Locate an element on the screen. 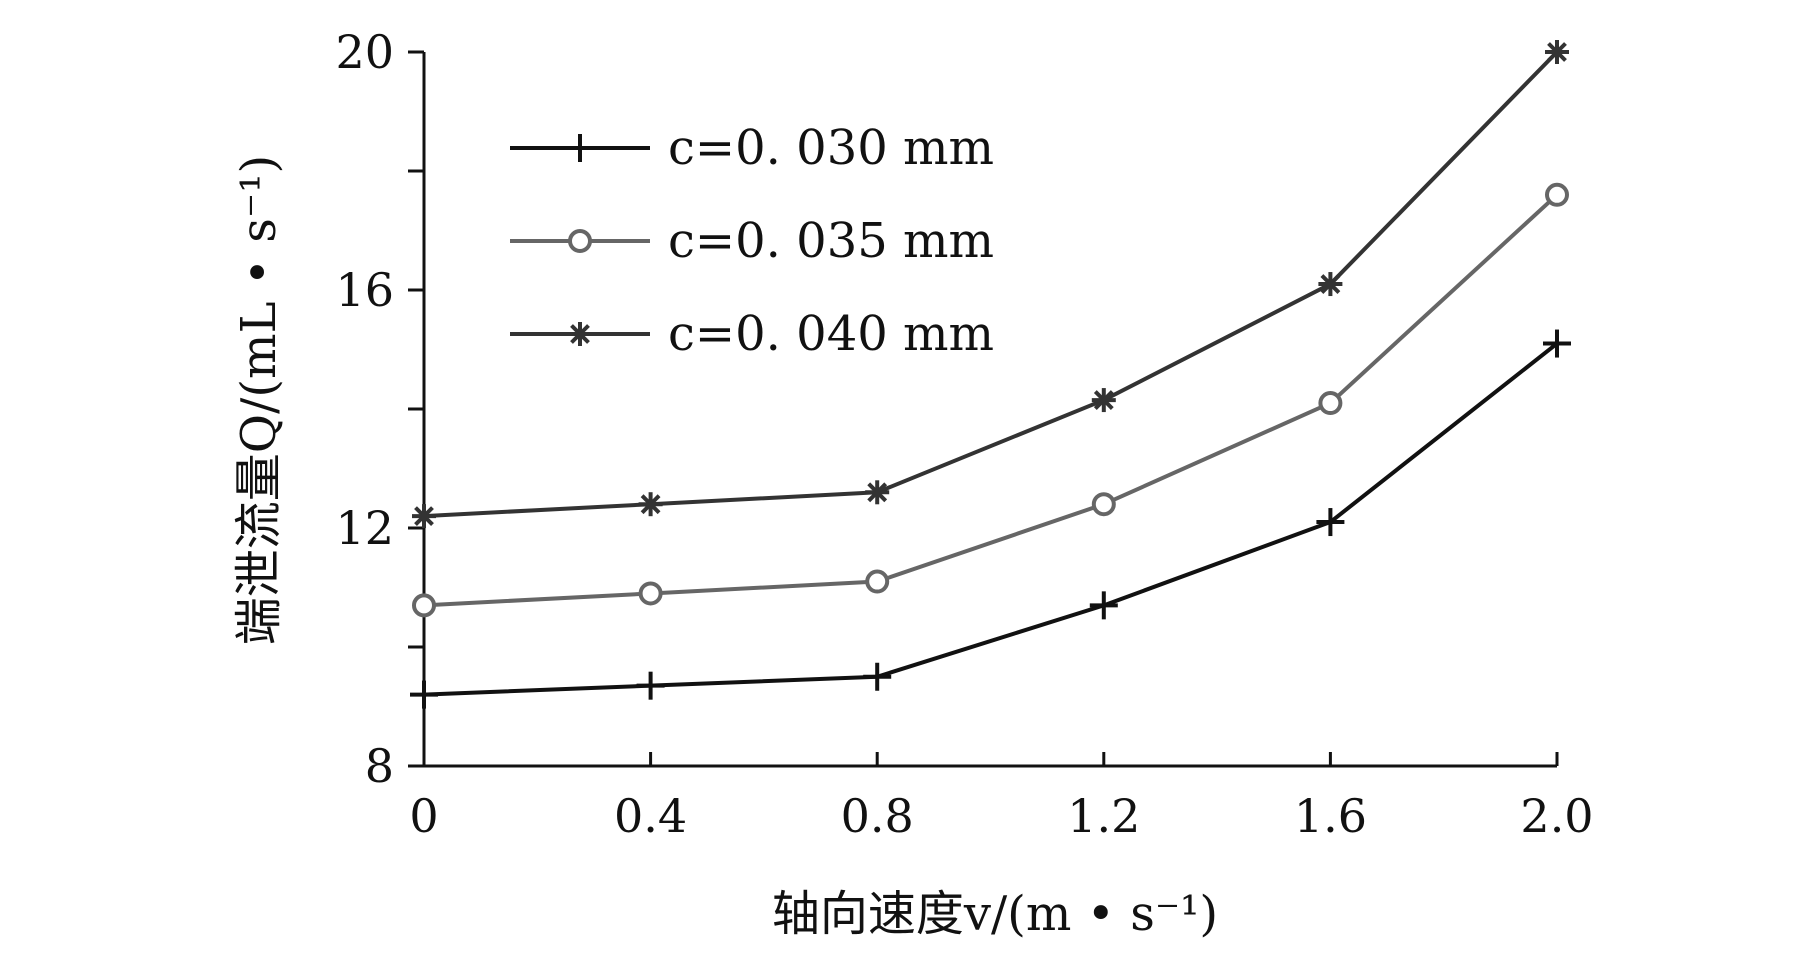  y-tick-label: 16 is located at coordinates (364, 290).